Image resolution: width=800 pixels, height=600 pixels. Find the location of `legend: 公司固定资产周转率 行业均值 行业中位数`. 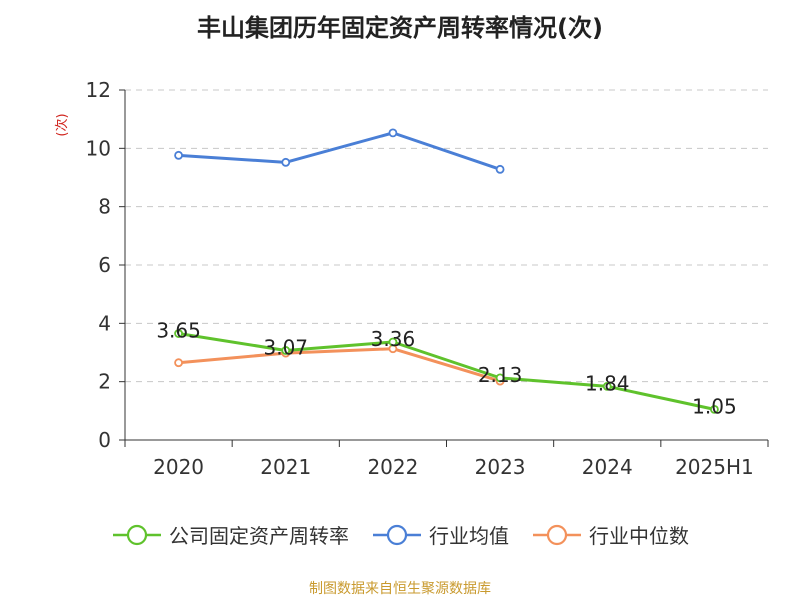

legend: 公司固定资产周转率 行业均值 行业中位数 is located at coordinates (400, 534).